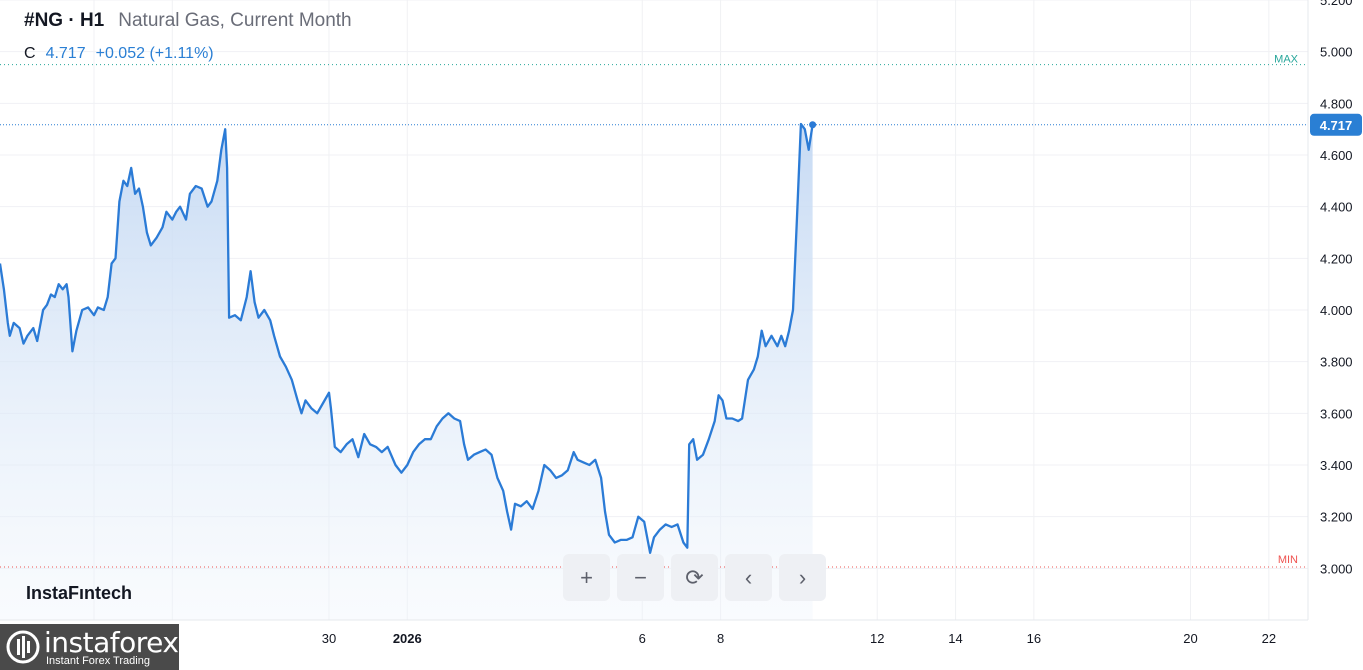 This screenshot has height=670, width=1363. I want to click on last-price-badge: 4.717, so click(1336, 124).